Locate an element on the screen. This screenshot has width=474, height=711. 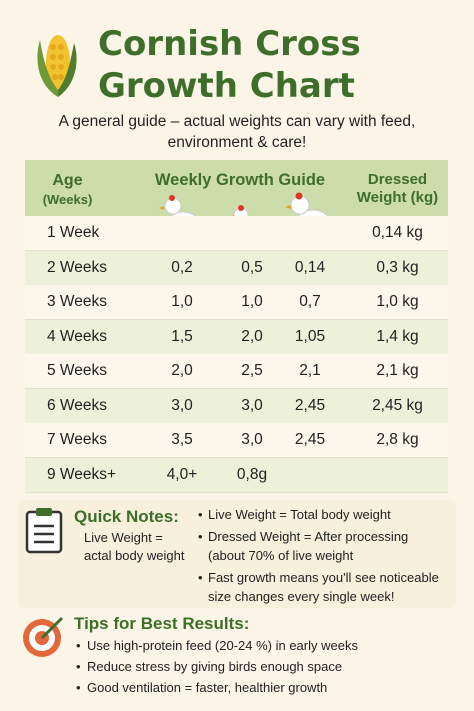
dressed-cell: 2,45 kg is located at coordinates (397, 405).